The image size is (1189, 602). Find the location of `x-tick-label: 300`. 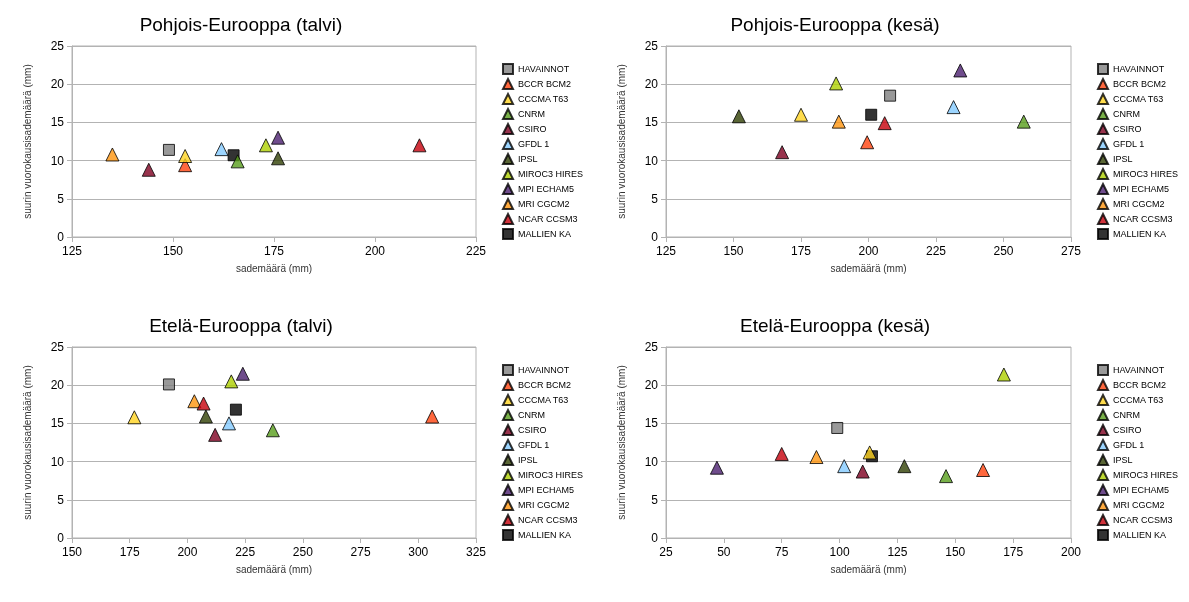

x-tick-label: 300 is located at coordinates (418, 552).